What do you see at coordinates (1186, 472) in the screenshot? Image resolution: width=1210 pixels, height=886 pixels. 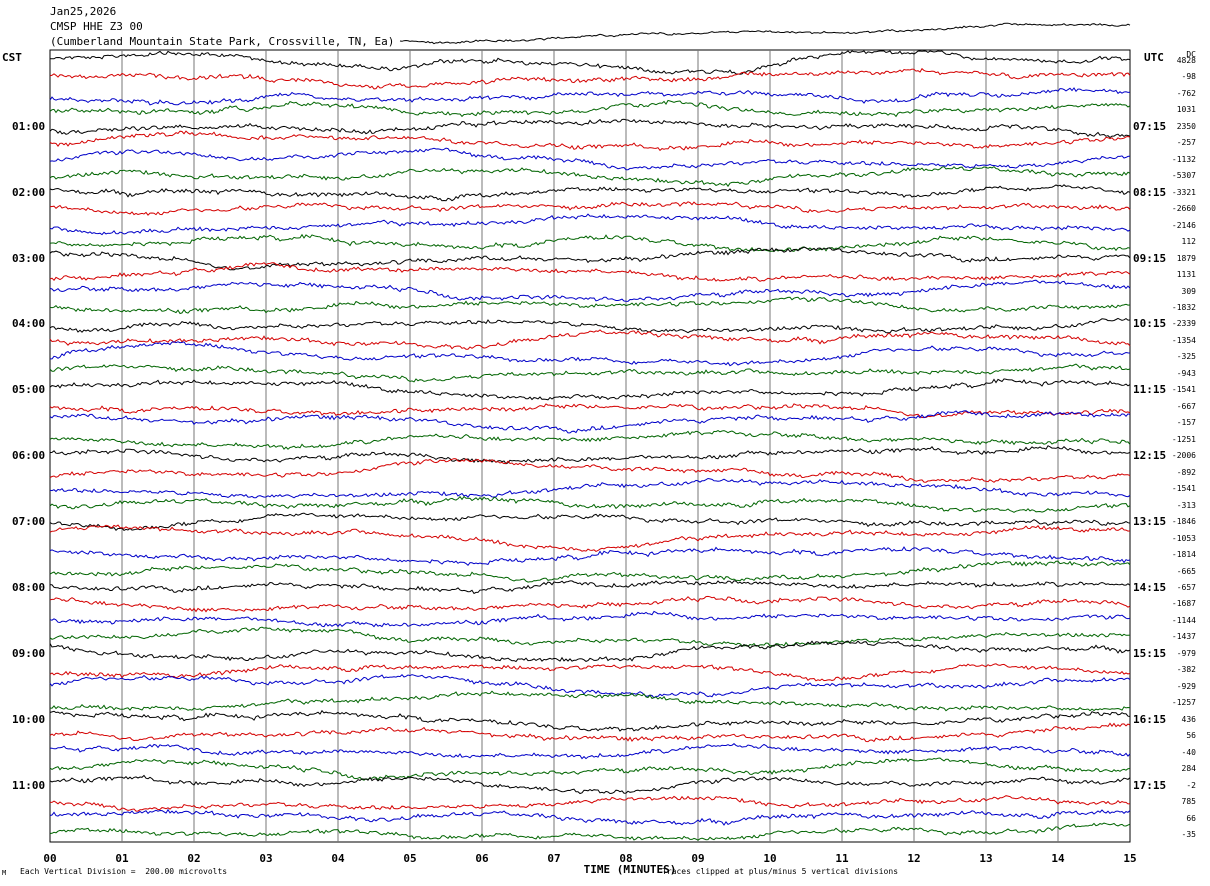 I see `dc-offset-label: -892` at bounding box center [1186, 472].